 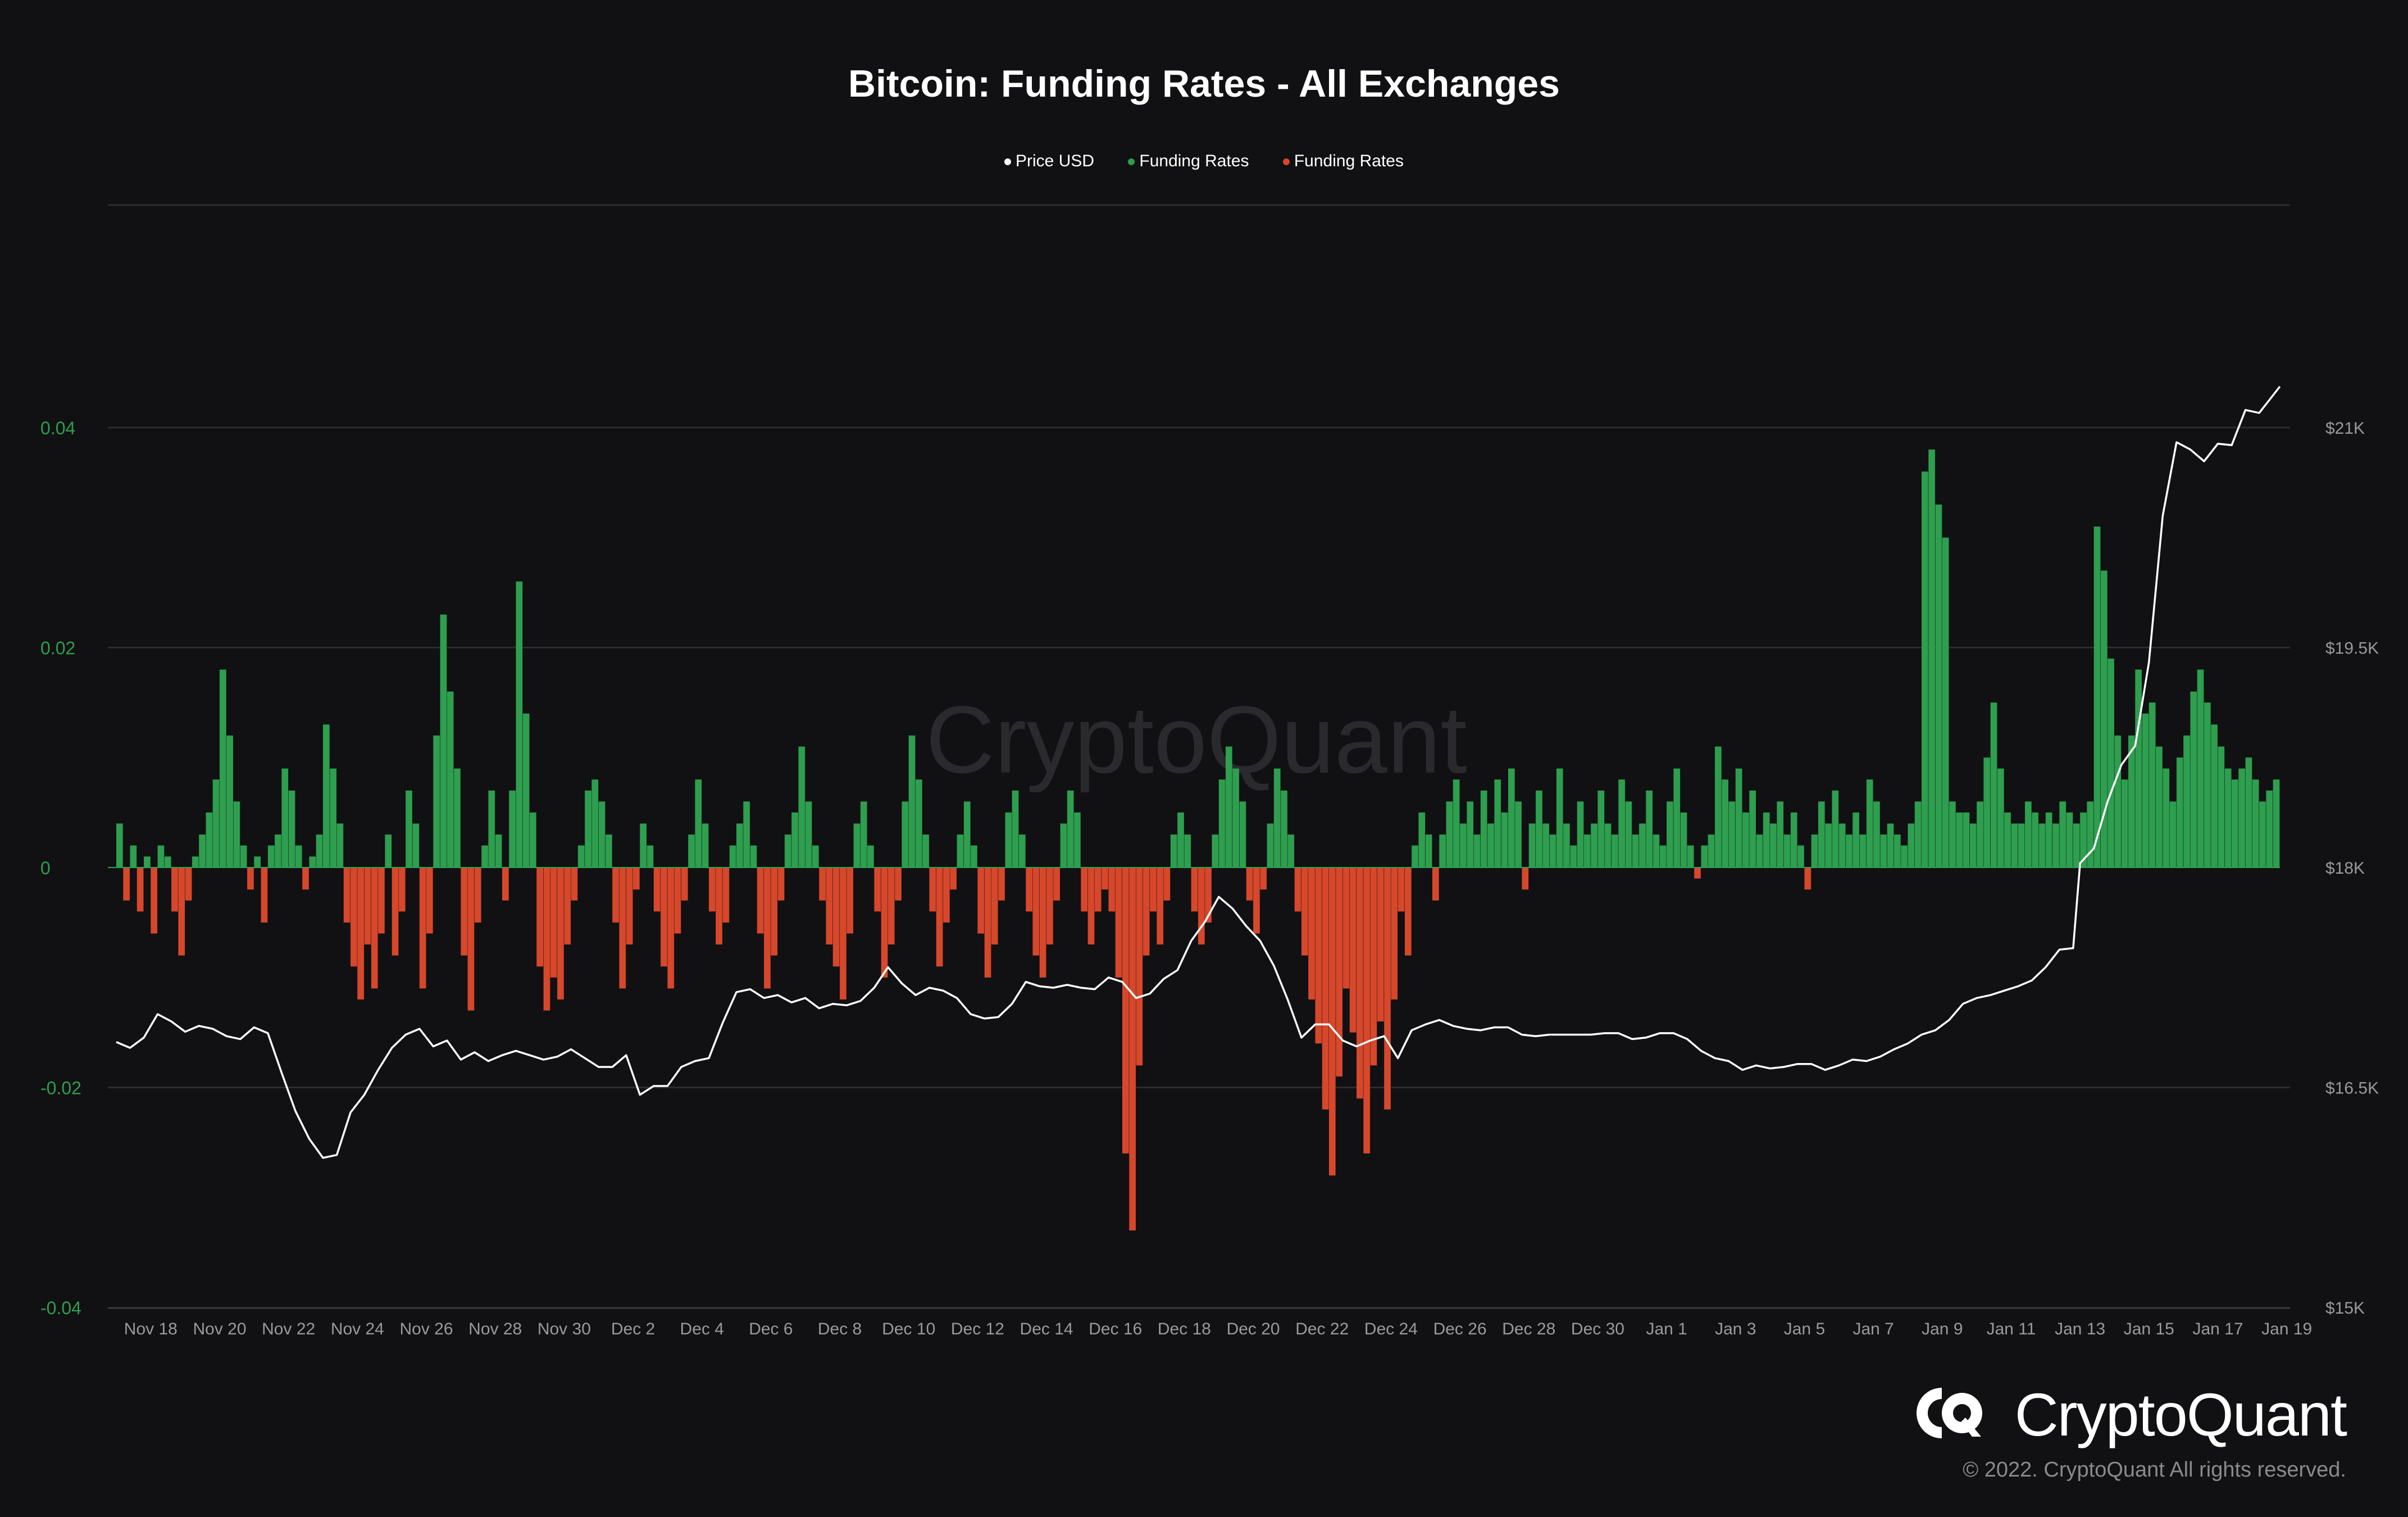 I want to click on legend-dot-funding-positive, so click(x=1131, y=162).